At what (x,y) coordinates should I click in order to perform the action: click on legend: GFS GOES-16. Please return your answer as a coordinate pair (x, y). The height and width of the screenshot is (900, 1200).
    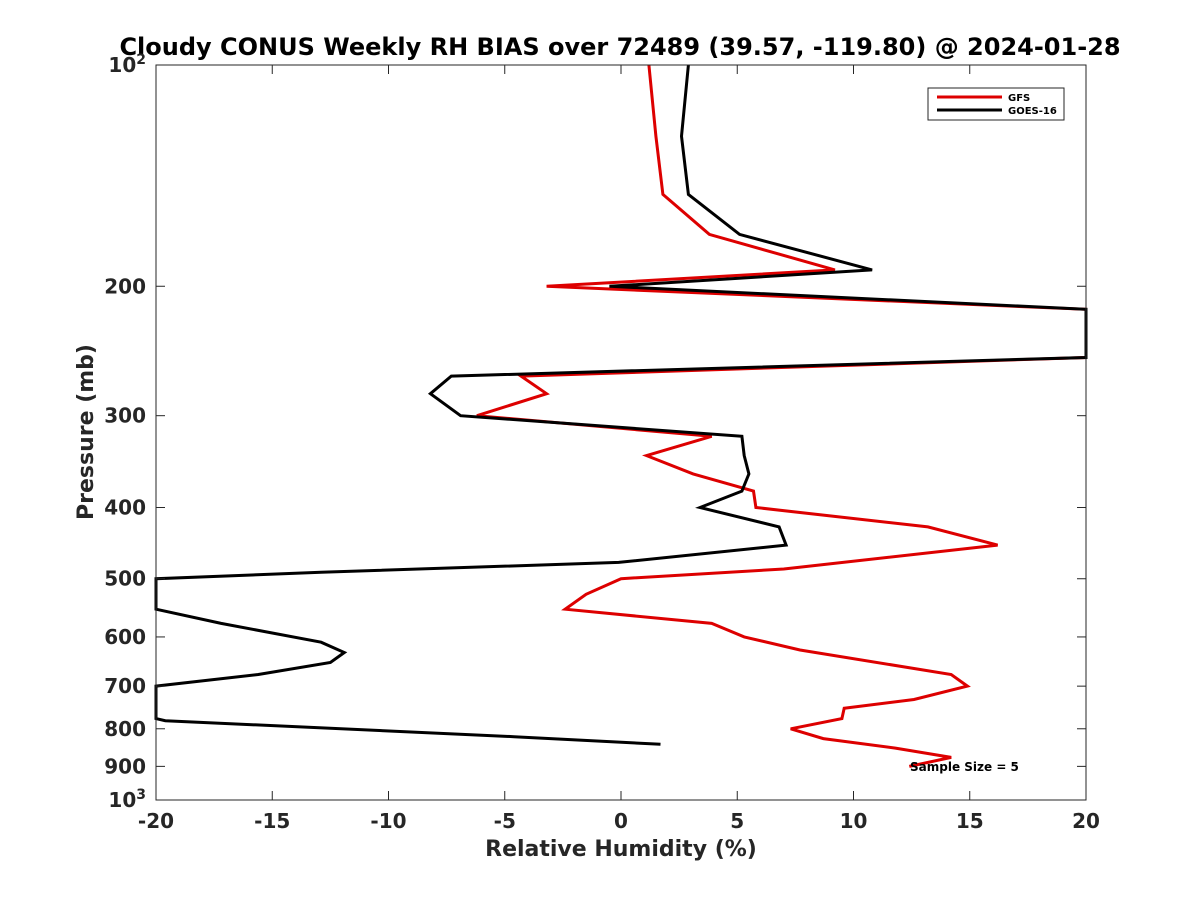
    Looking at the image, I should click on (996, 104).